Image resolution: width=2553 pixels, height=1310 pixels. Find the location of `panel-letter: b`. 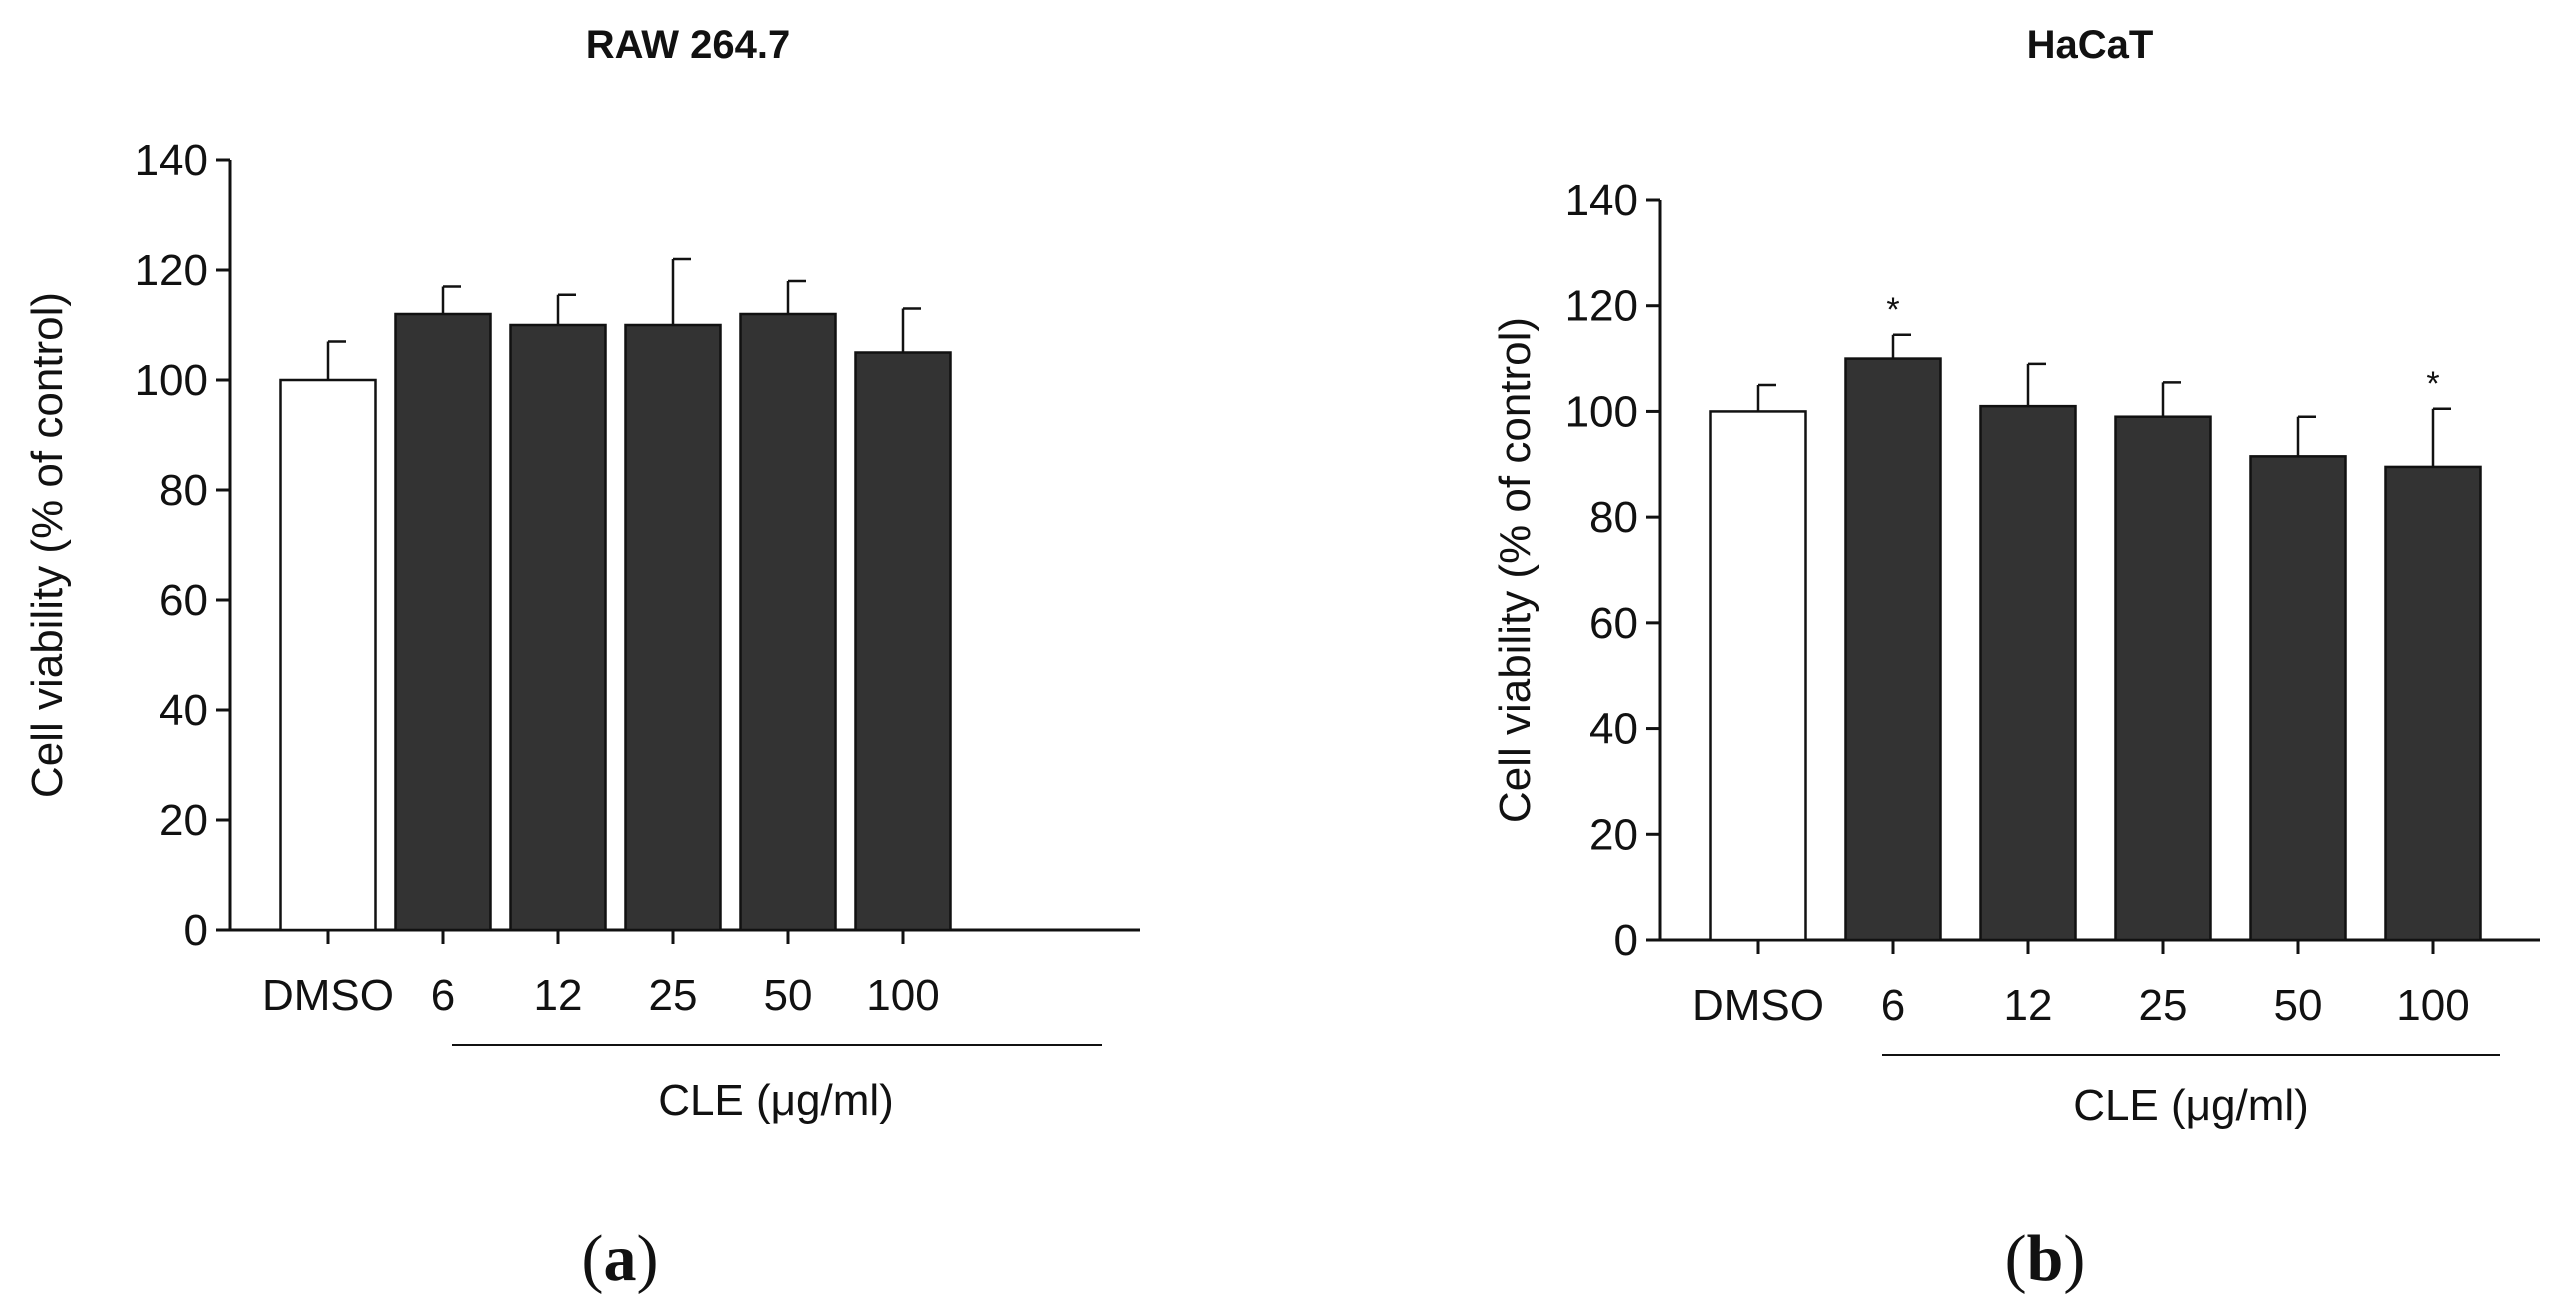

panel-letter: b is located at coordinates (2045, 1258).